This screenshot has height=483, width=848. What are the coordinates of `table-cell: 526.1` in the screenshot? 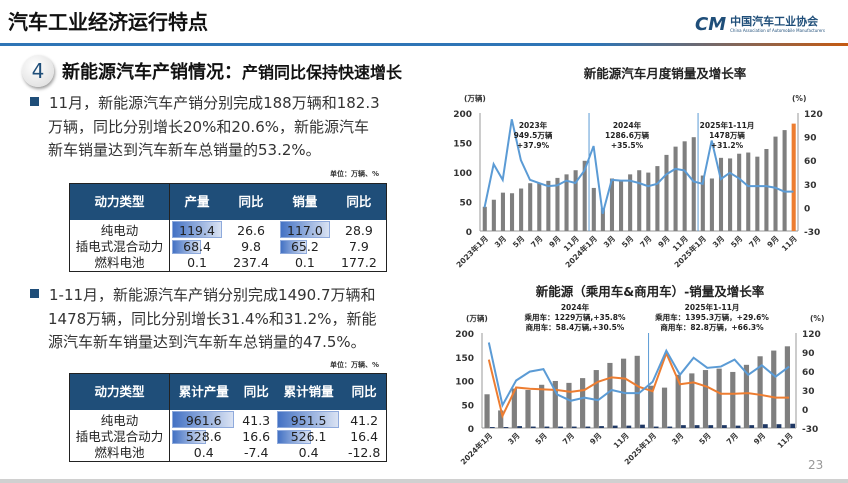 It's located at (308, 437).